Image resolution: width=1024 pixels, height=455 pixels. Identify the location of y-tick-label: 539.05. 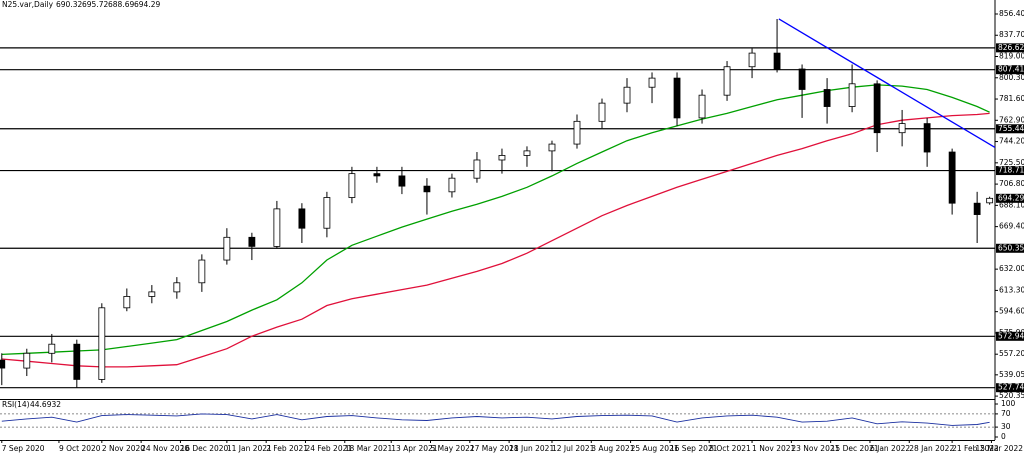
(1011, 374).